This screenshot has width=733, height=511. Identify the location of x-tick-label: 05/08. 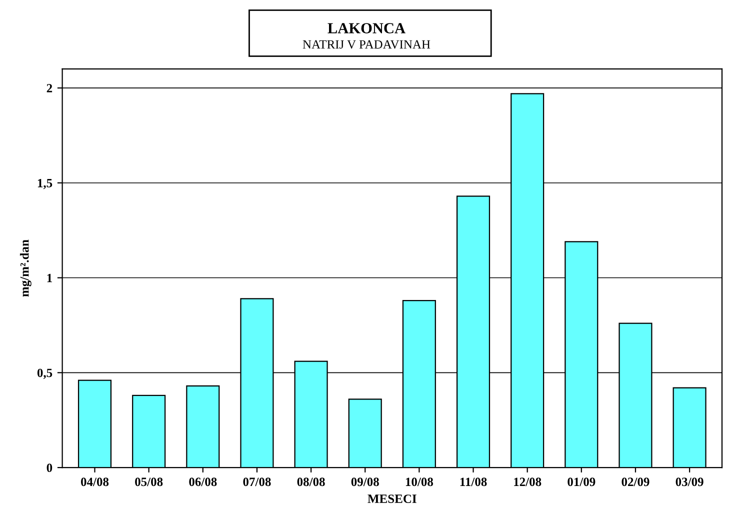
(149, 482).